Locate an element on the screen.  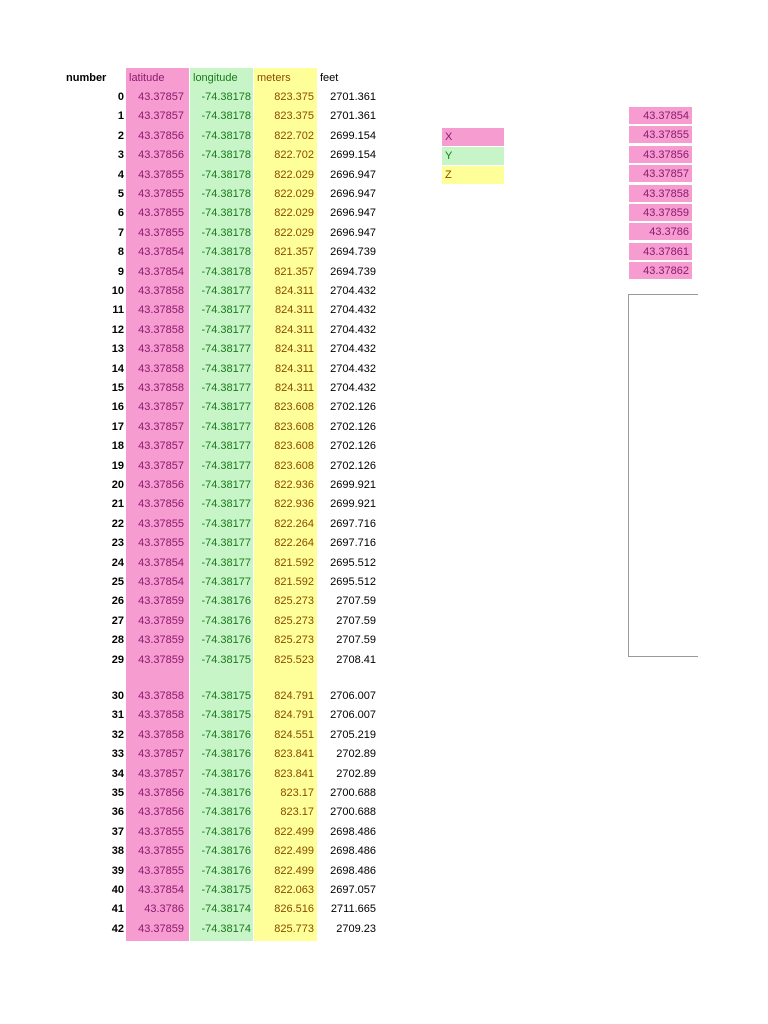
row-meters: 821.357 is located at coordinates (294, 271).